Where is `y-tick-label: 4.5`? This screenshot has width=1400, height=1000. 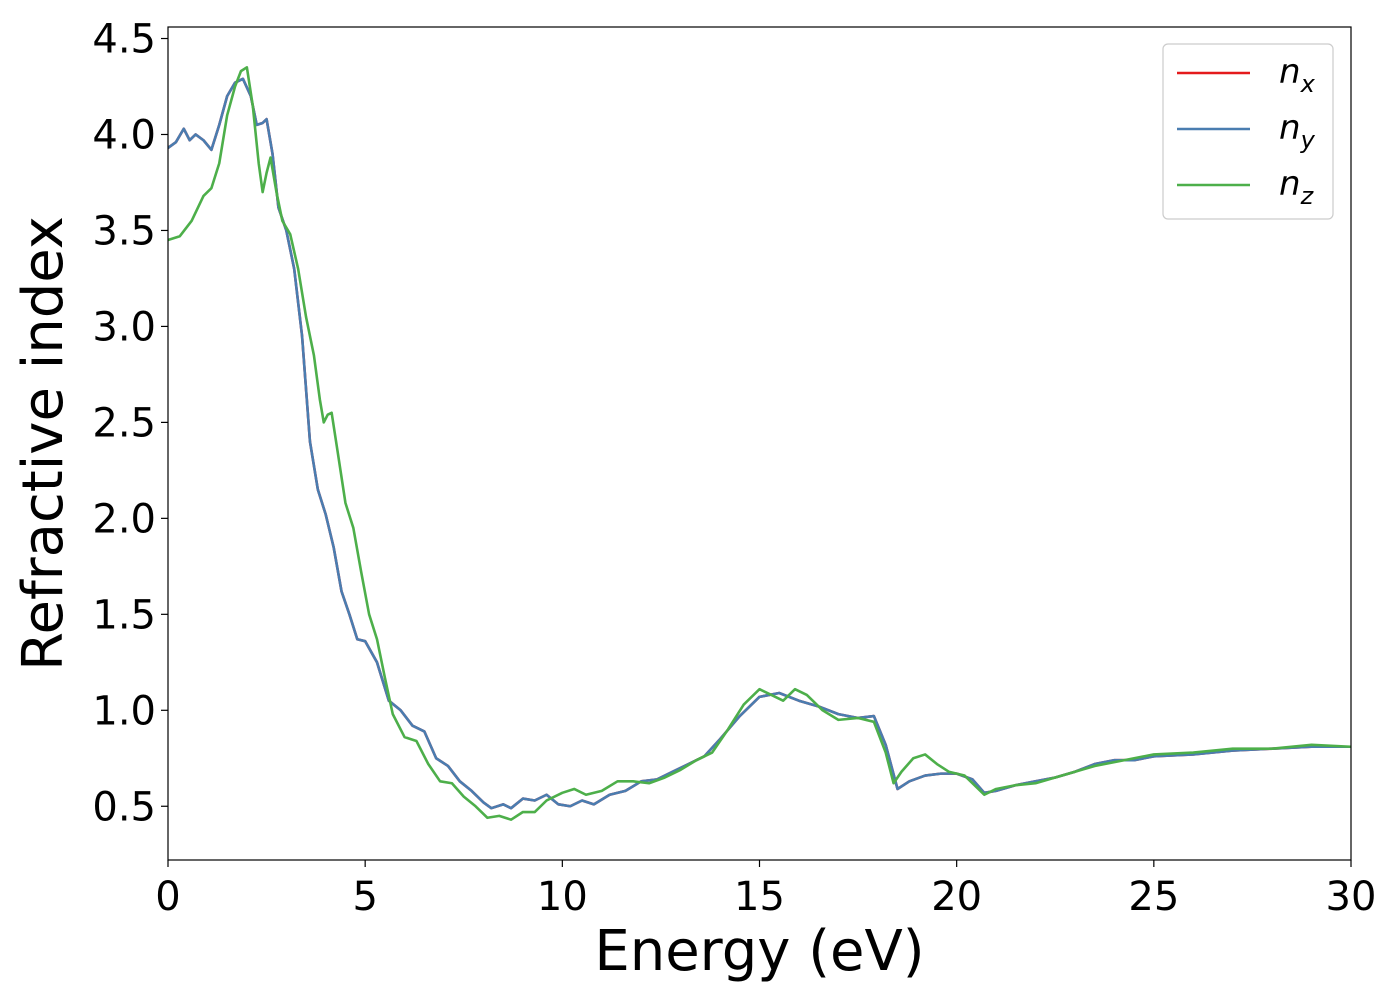 y-tick-label: 4.5 is located at coordinates (124, 40).